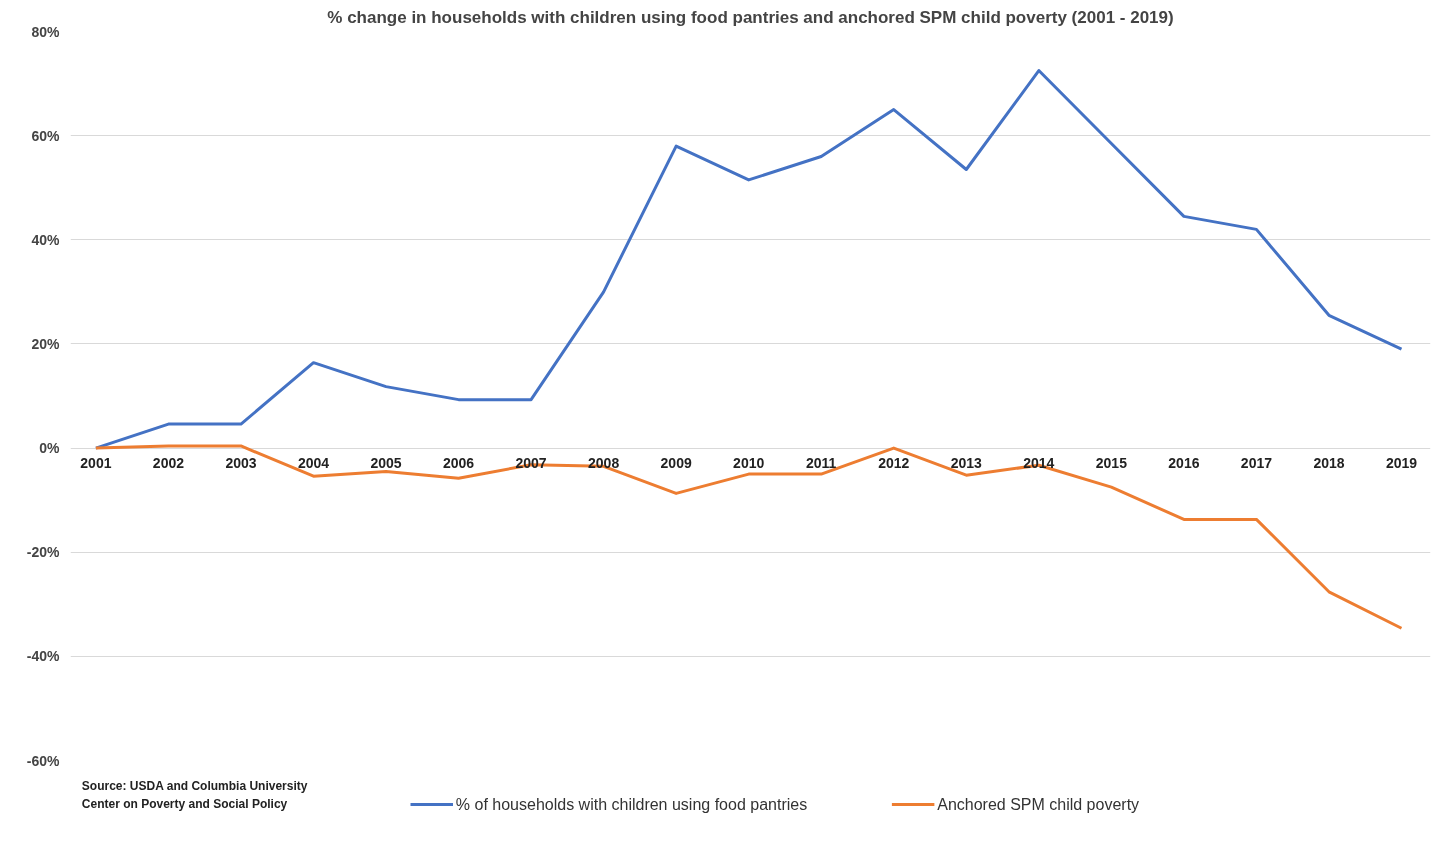  What do you see at coordinates (313, 463) in the screenshot?
I see `x-tick-label: 2004` at bounding box center [313, 463].